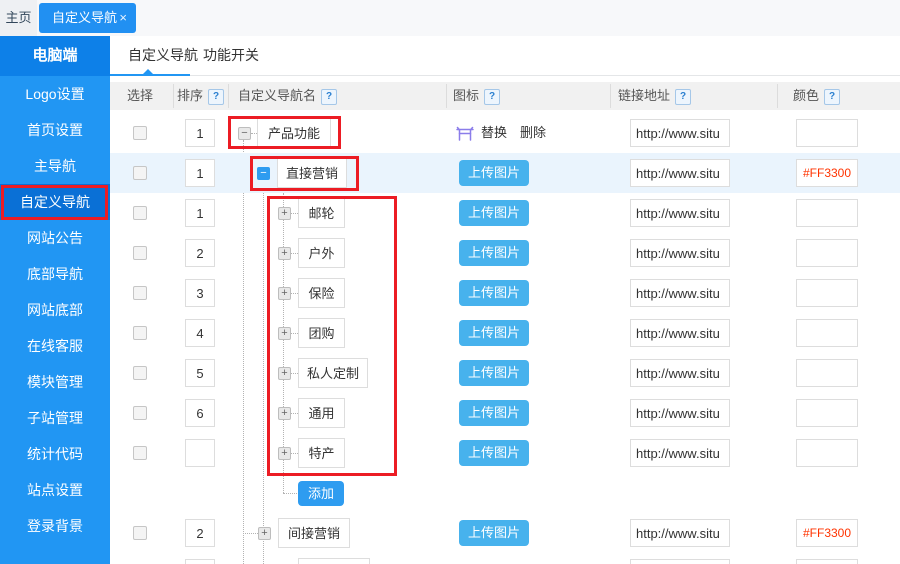  I want to click on replace-icon-link: 替换, so click(494, 132).